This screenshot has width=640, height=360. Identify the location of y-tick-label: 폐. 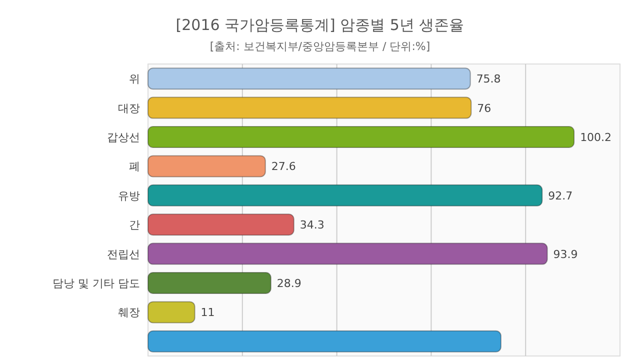
(134, 167).